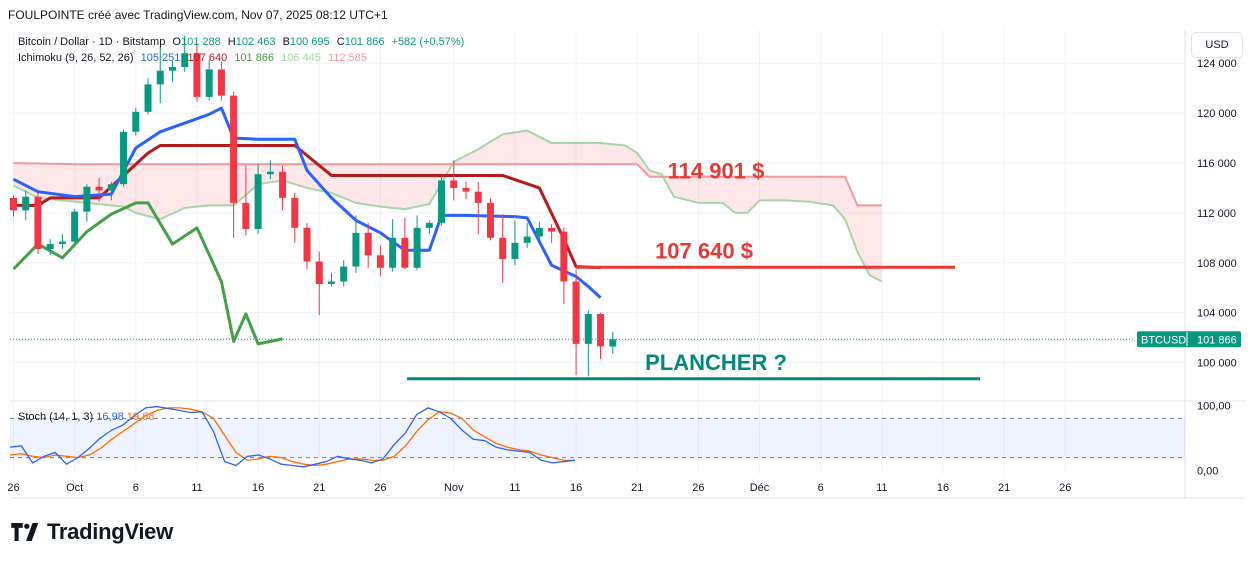  I want to click on y-tick-label: 100 000, so click(1217, 364).